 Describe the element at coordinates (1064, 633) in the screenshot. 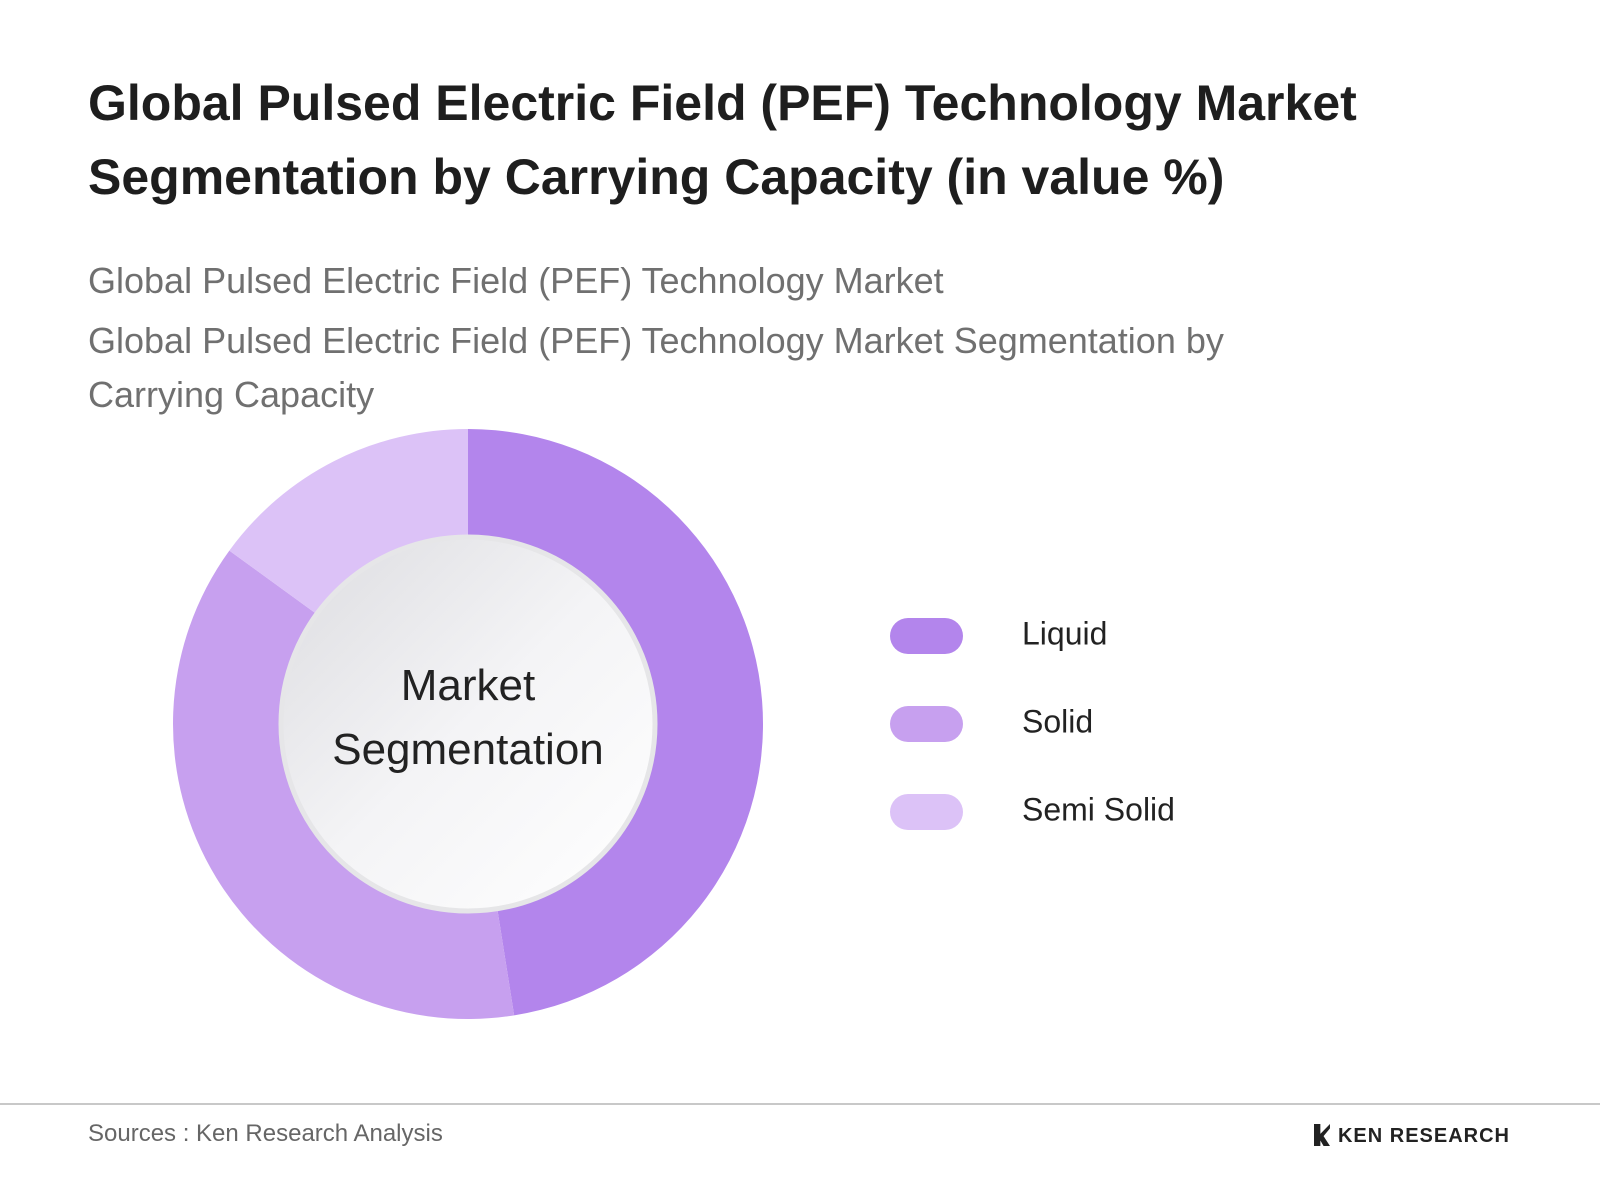

I see `legend-label: Liquid` at that location.